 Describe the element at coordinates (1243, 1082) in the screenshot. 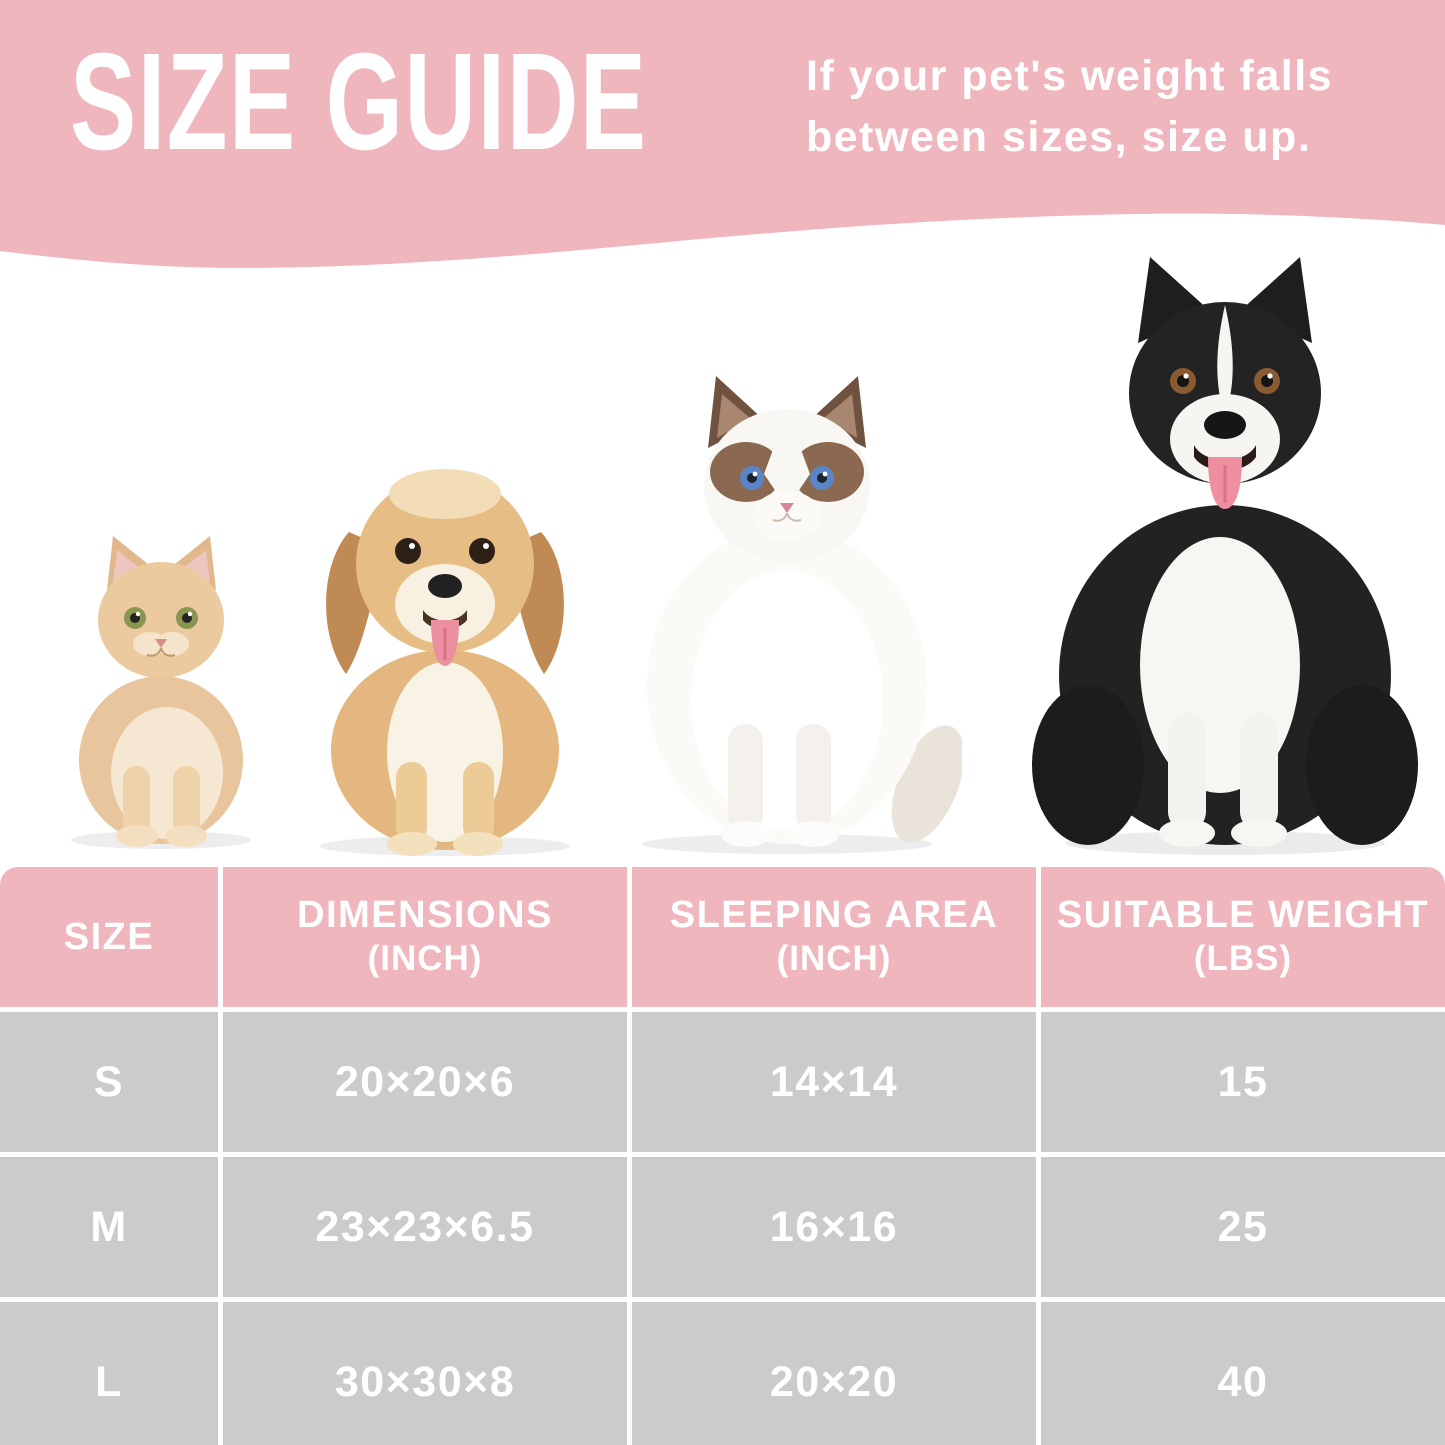

I see `cell-s-weight: 15` at that location.